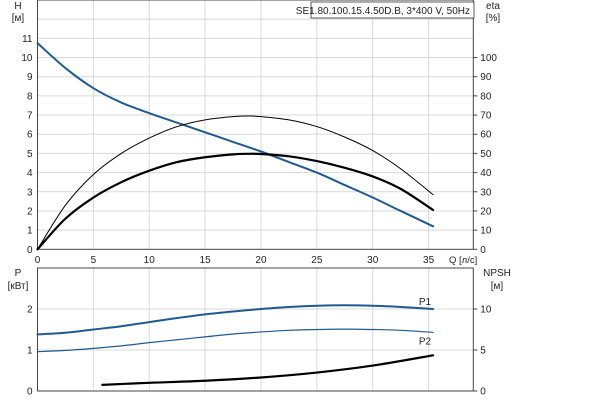  I want to click on y2-tick-label: 80, so click(486, 96).